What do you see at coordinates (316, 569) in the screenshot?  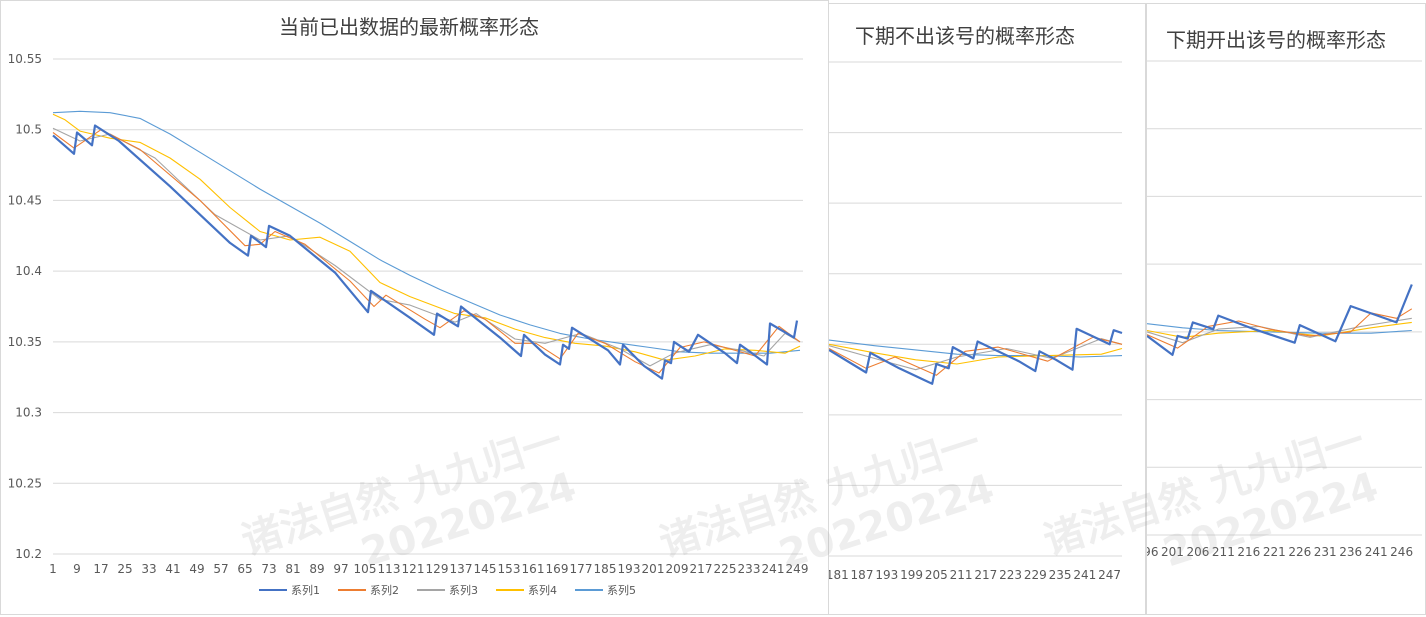 I see `x-tick-label: 89` at bounding box center [316, 569].